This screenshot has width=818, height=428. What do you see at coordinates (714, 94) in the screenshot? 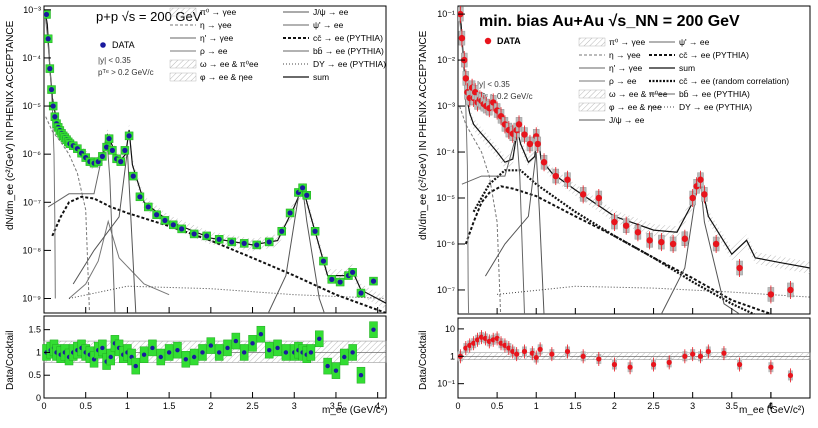
I see `auau-legend-label-bb-ee-pythia: bb̄ → ee (PYTHIA)` at bounding box center [714, 94].